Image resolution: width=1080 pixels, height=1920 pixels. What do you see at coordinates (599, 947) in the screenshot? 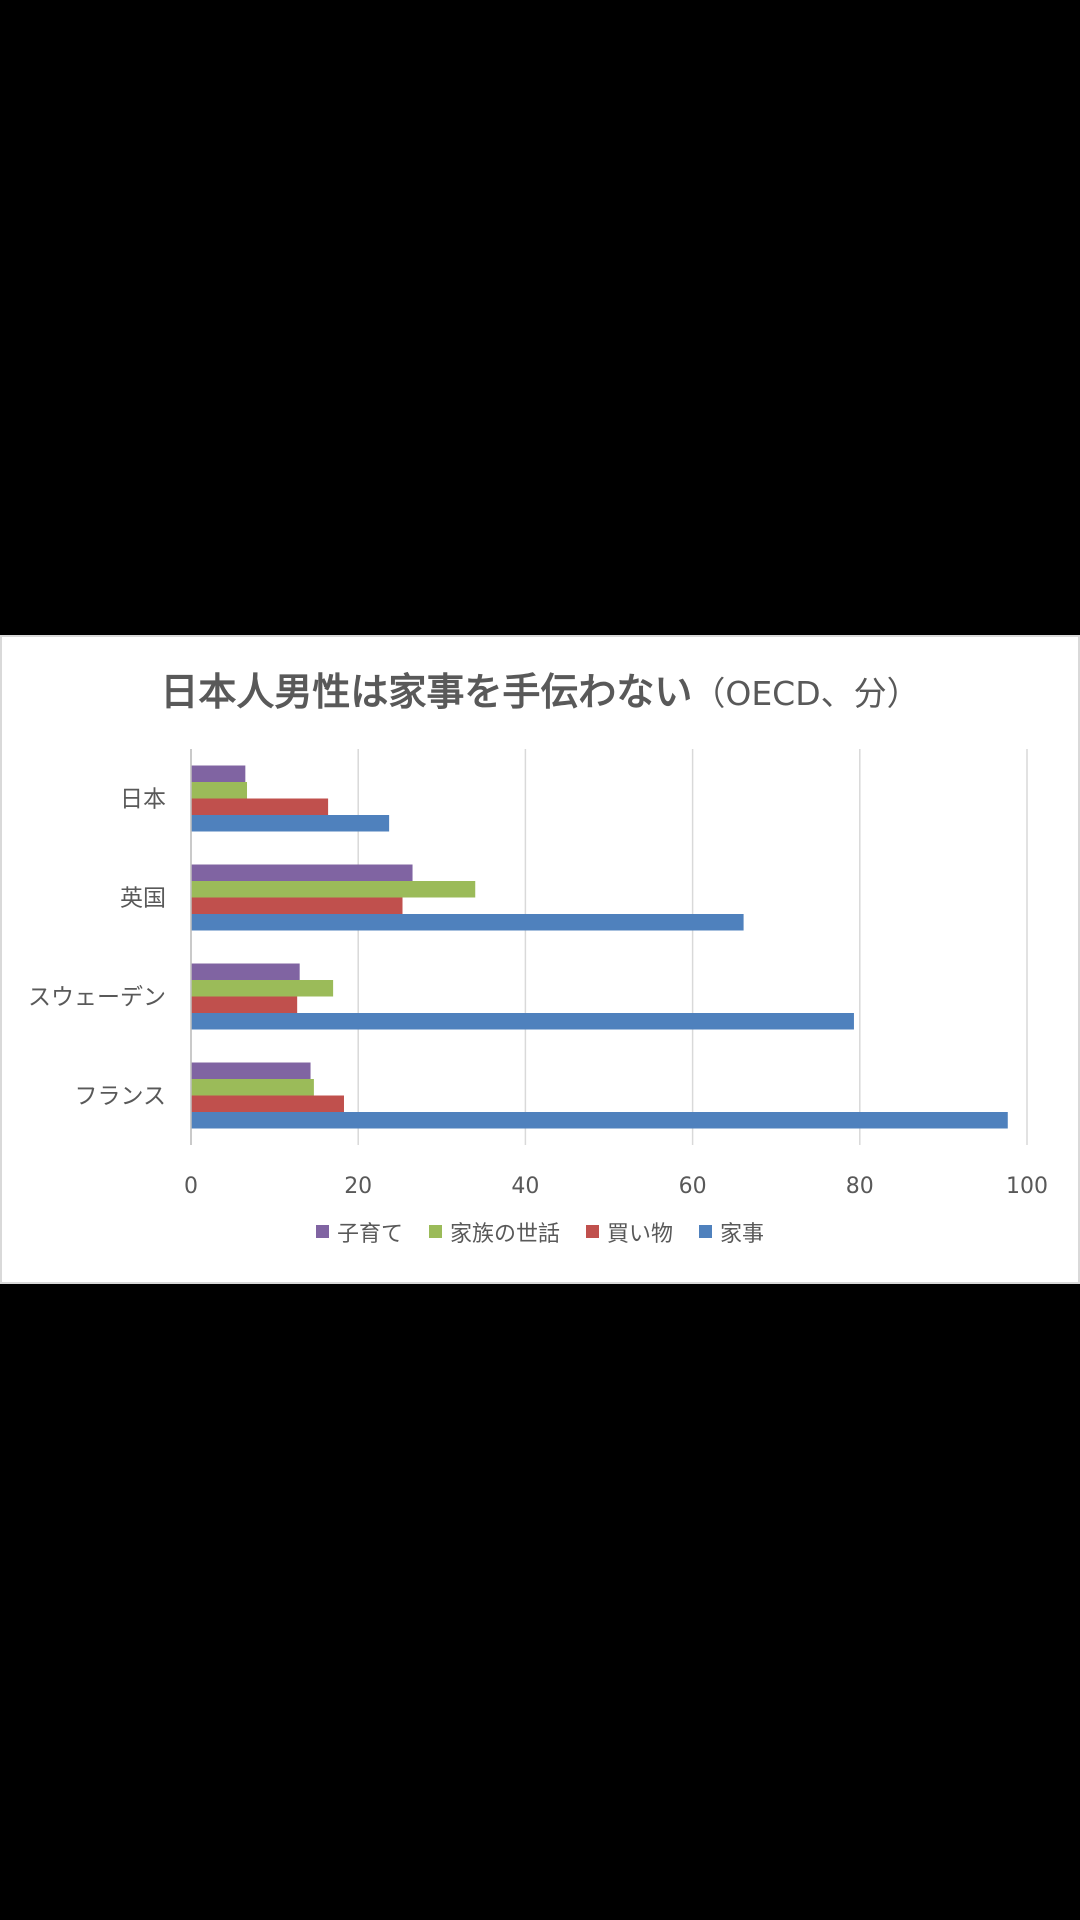
I see `bars` at bounding box center [599, 947].